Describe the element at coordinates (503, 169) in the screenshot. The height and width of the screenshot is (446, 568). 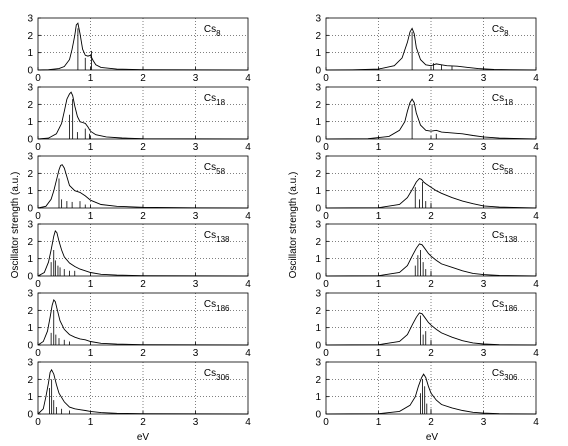
I see `panel-label: Cs58` at that location.